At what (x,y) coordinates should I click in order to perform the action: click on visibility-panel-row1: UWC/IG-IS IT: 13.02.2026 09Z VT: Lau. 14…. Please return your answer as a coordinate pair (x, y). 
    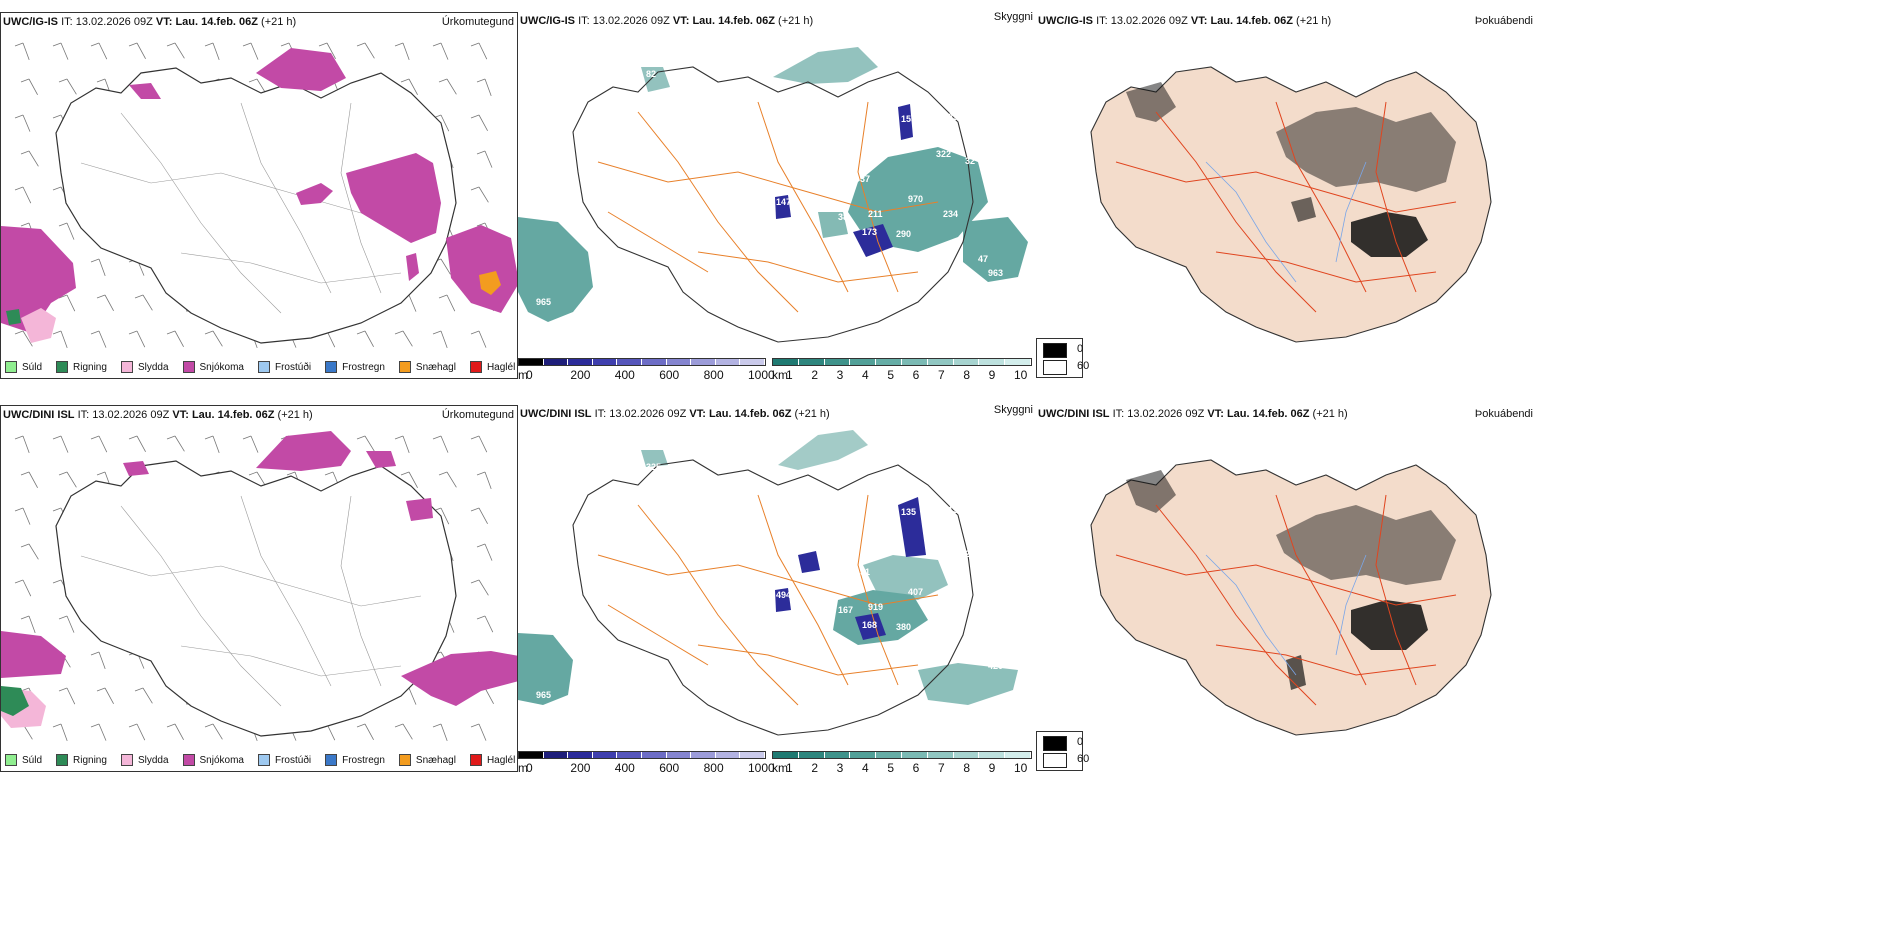
    Looking at the image, I should click on (777, 197).